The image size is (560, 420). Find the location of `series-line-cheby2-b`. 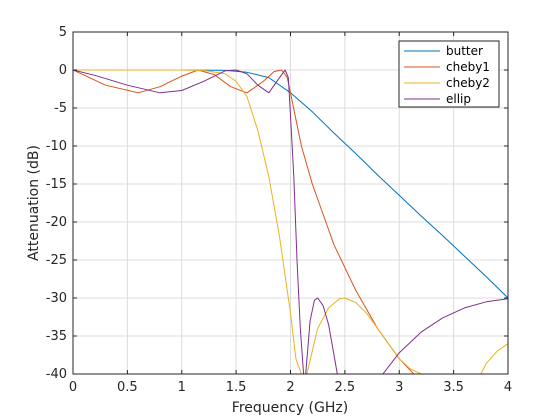

series-line-cheby2-b is located at coordinates (366, 335).